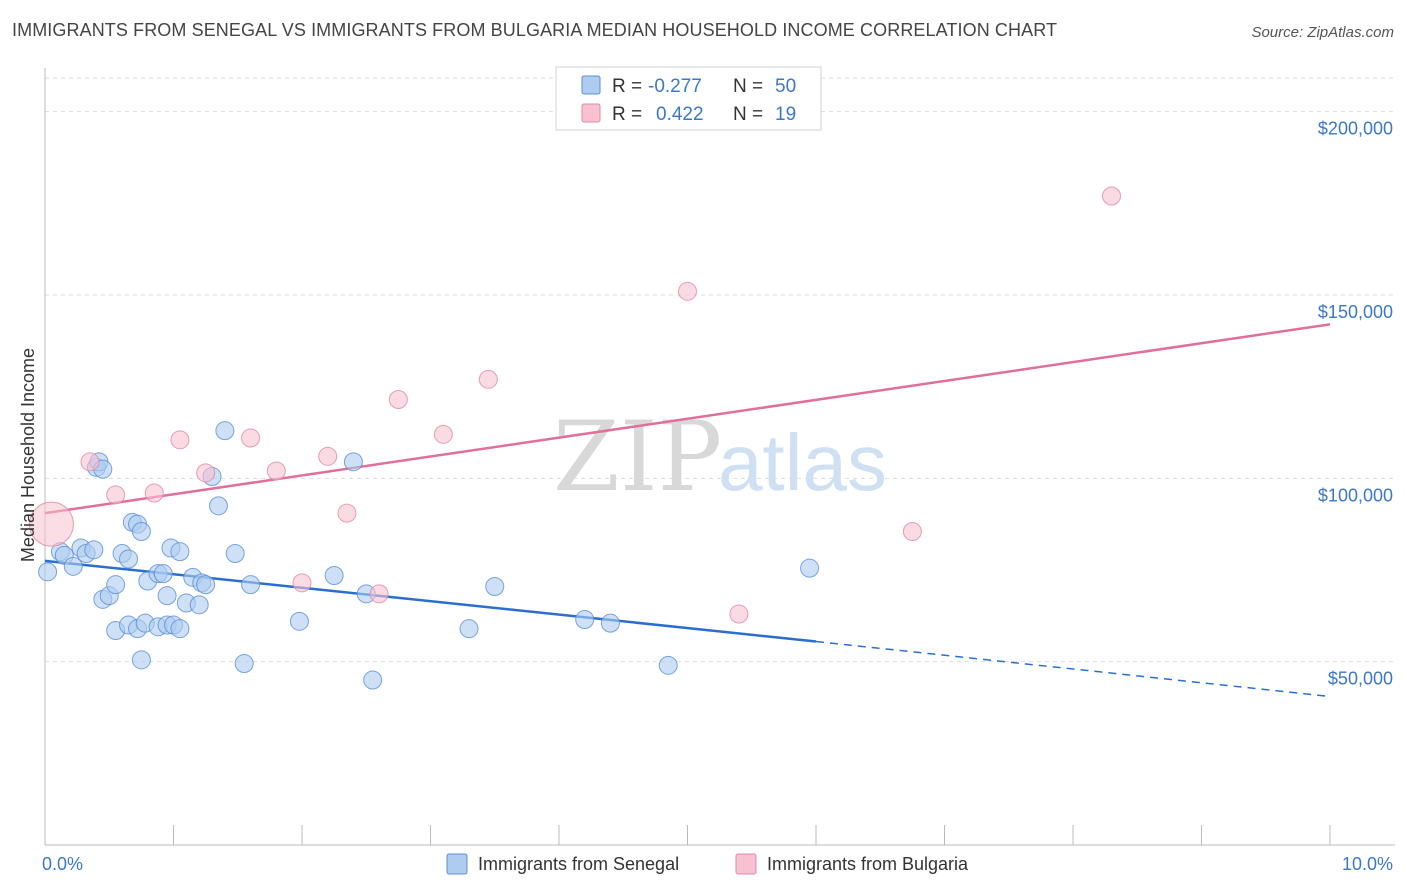  What do you see at coordinates (802, 462) in the screenshot?
I see `watermark-atlas: atlas` at bounding box center [802, 462].